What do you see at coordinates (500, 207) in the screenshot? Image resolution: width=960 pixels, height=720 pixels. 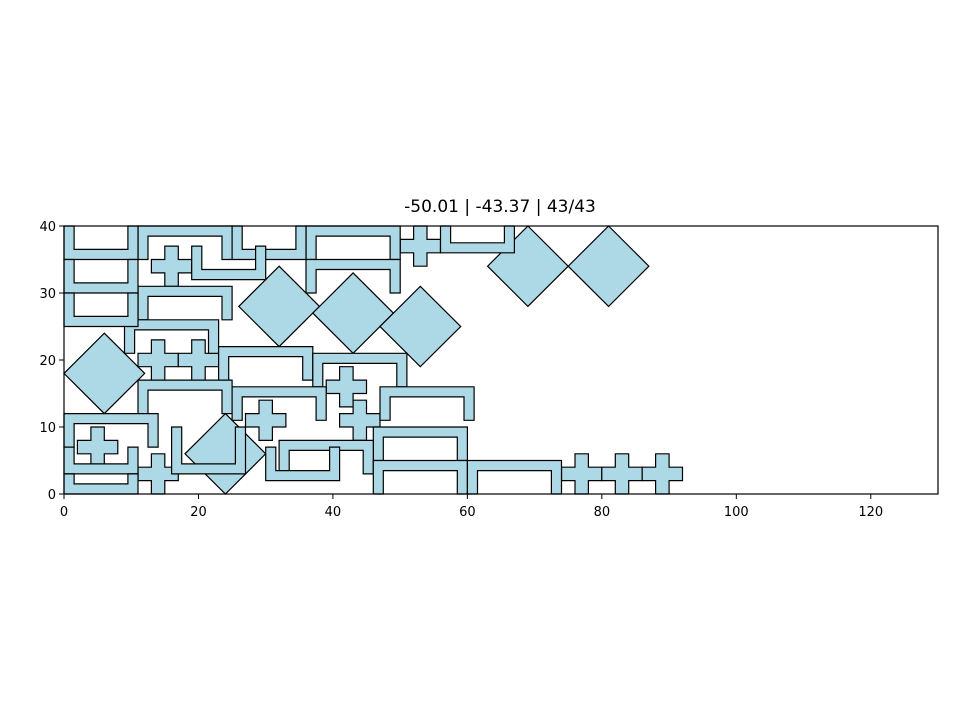 I see `chart-title: -50.01 | -43.37 | 43/43` at bounding box center [500, 207].